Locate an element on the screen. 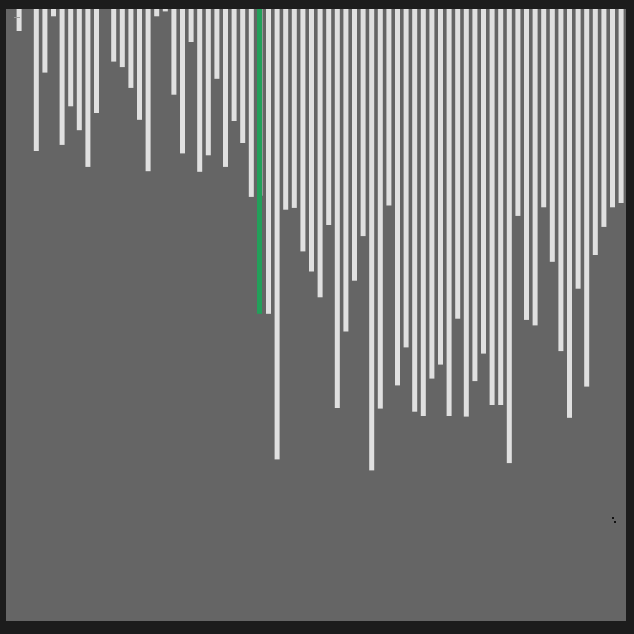 Image resolution: width=634 pixels, height=634 pixels. corner-tick-mark is located at coordinates (17, 17).